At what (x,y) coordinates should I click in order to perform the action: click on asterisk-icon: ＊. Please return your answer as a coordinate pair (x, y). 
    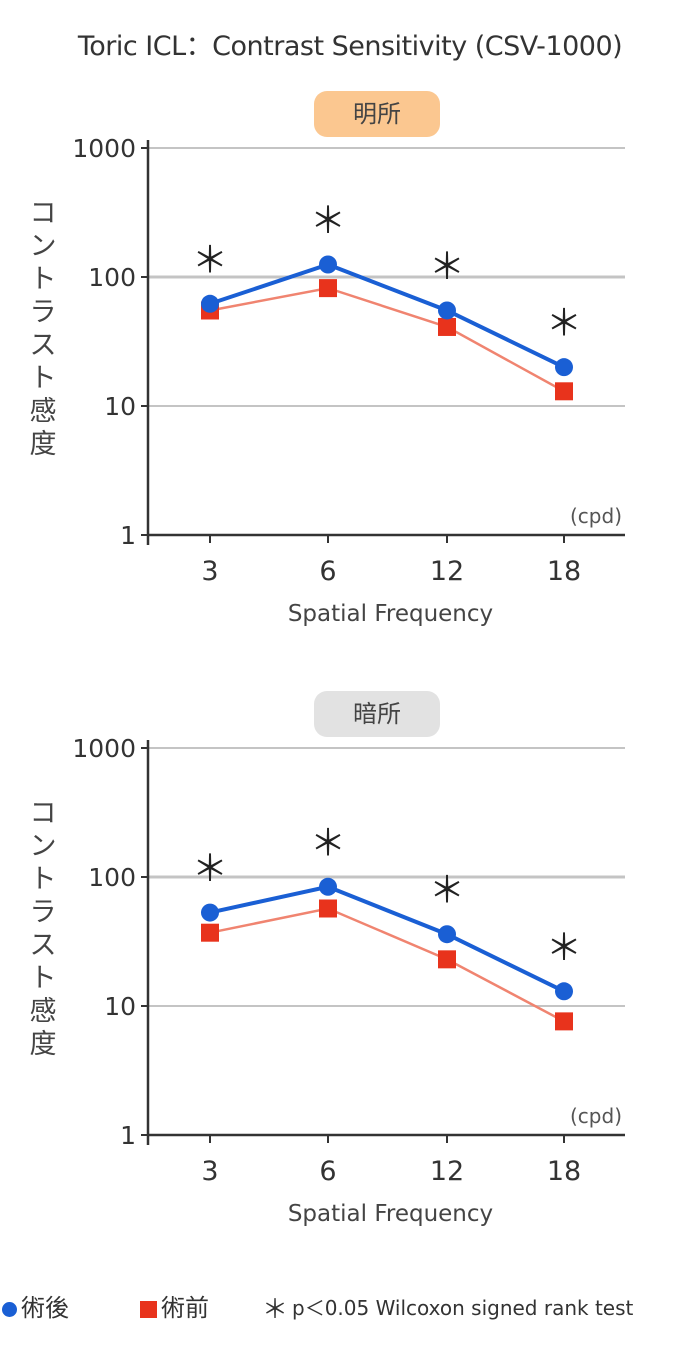
    Looking at the image, I should click on (275, 1309).